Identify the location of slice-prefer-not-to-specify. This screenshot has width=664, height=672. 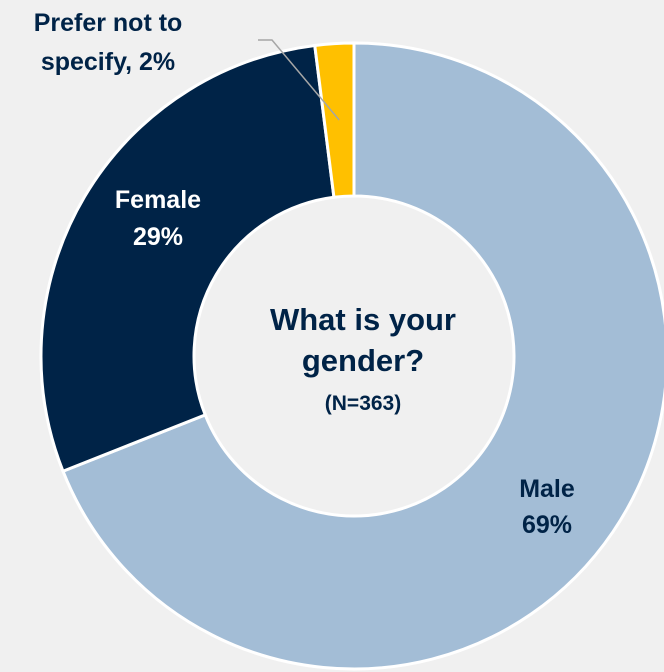
(334, 120).